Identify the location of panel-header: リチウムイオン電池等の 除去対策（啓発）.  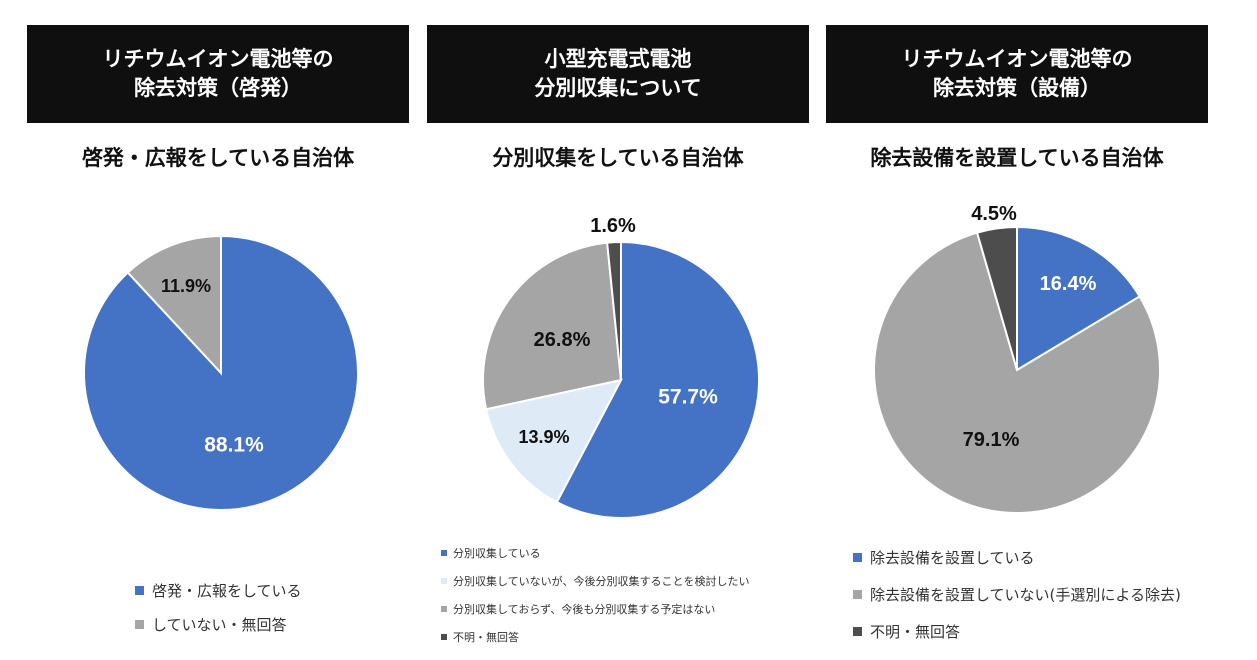
(218, 74).